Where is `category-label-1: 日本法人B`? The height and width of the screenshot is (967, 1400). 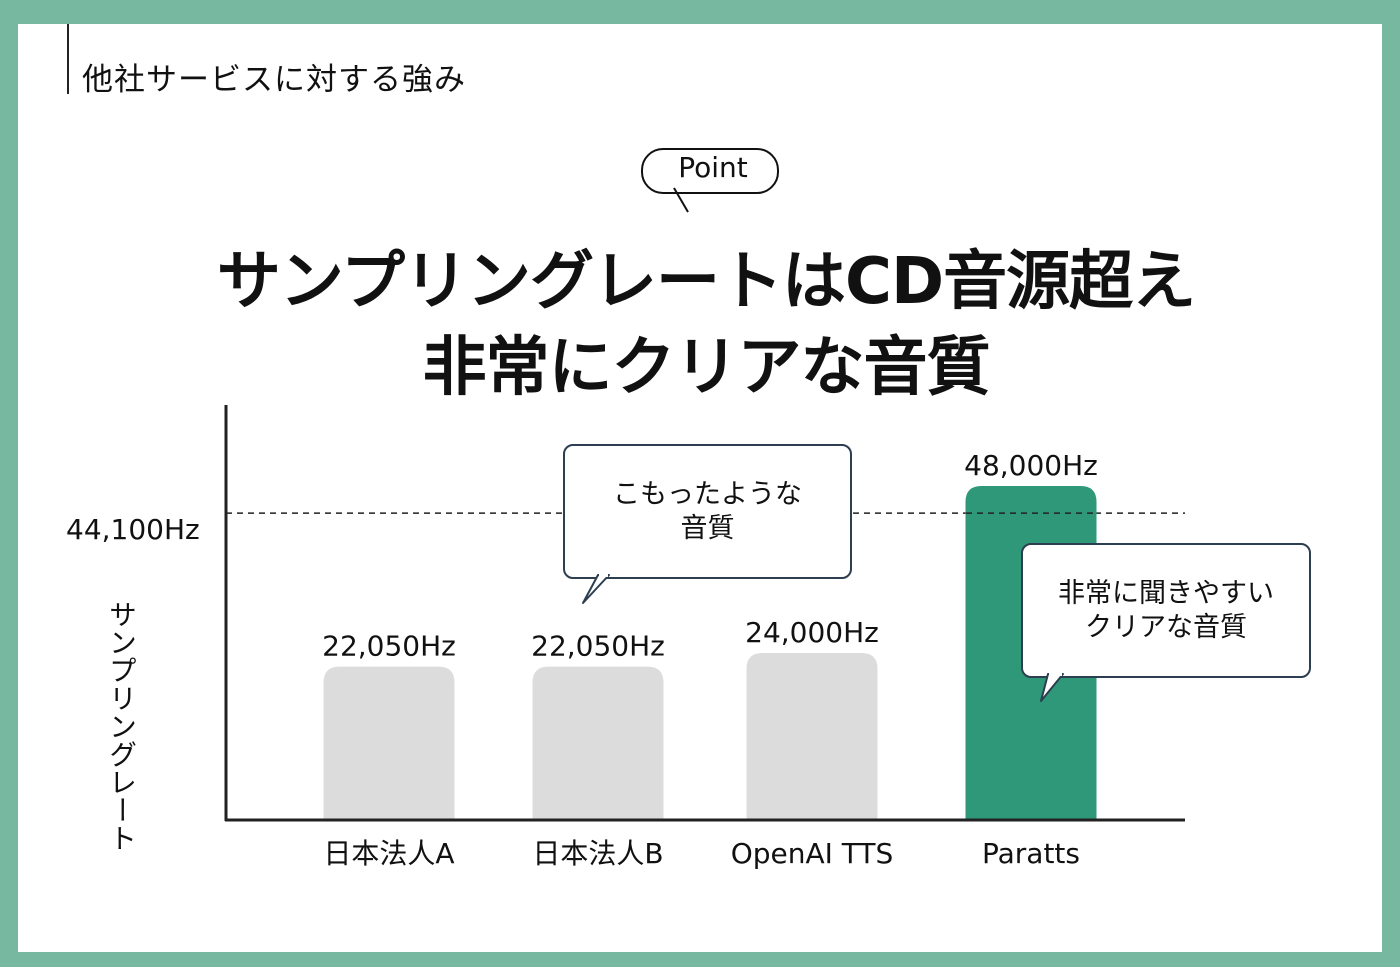
category-label-1: 日本法人B is located at coordinates (597, 853).